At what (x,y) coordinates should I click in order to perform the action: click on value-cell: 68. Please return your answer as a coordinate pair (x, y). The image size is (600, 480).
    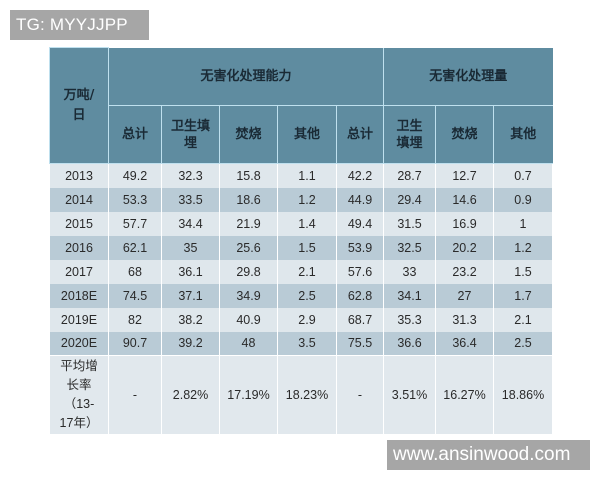
    Looking at the image, I should click on (135, 271).